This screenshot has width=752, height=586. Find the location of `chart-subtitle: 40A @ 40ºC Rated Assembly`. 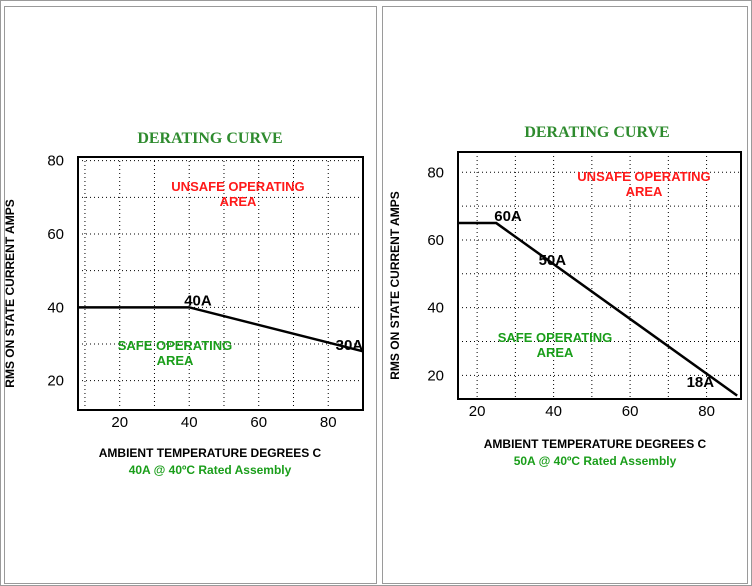

chart-subtitle: 40A @ 40ºC Rated Assembly is located at coordinates (210, 470).